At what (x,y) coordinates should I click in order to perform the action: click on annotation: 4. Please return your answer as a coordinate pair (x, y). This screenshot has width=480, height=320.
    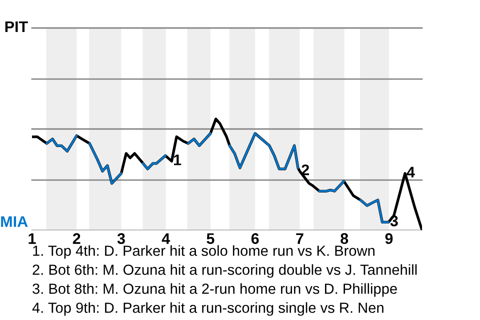
    Looking at the image, I should click on (410, 172).